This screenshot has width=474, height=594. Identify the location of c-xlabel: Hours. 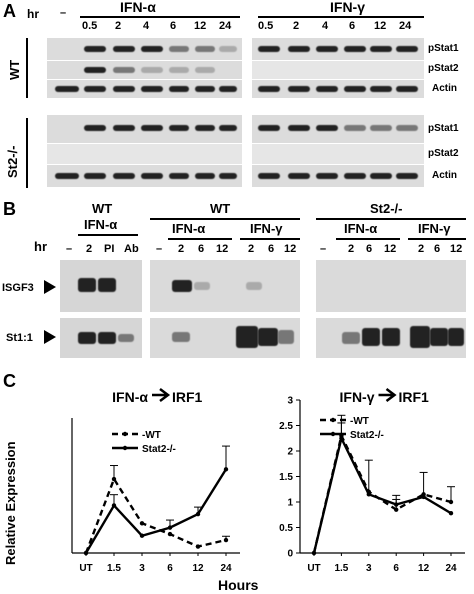
(238, 585).